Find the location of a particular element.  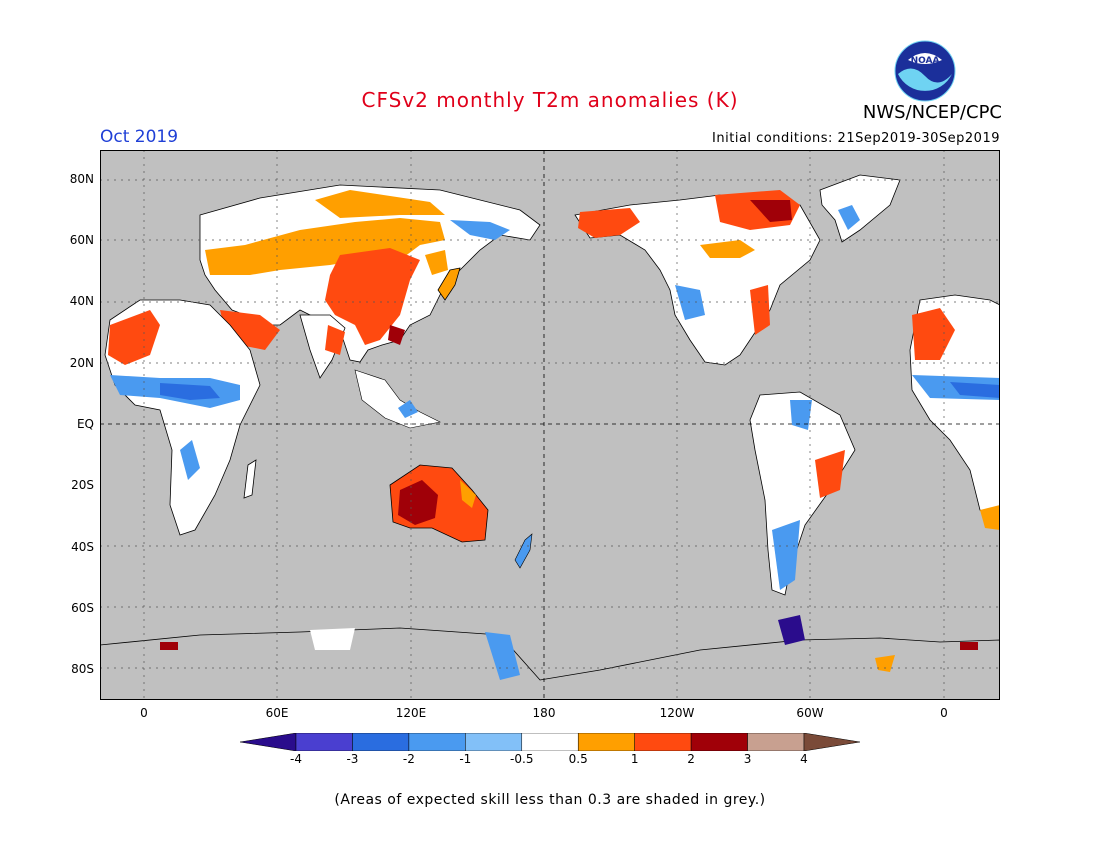

latitude-label: 20S is located at coordinates (82, 485).